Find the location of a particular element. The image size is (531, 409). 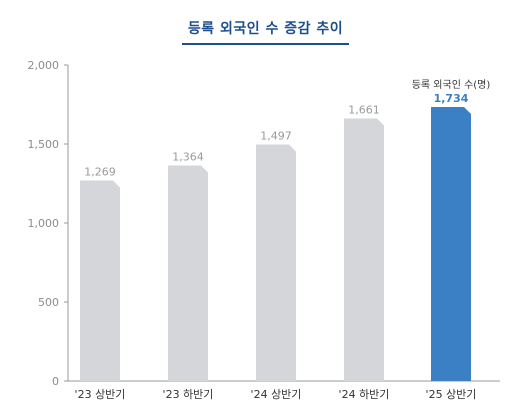

chart-title-wrapper: 등록 외국인 수 증감 추이 is located at coordinates (265, 30).